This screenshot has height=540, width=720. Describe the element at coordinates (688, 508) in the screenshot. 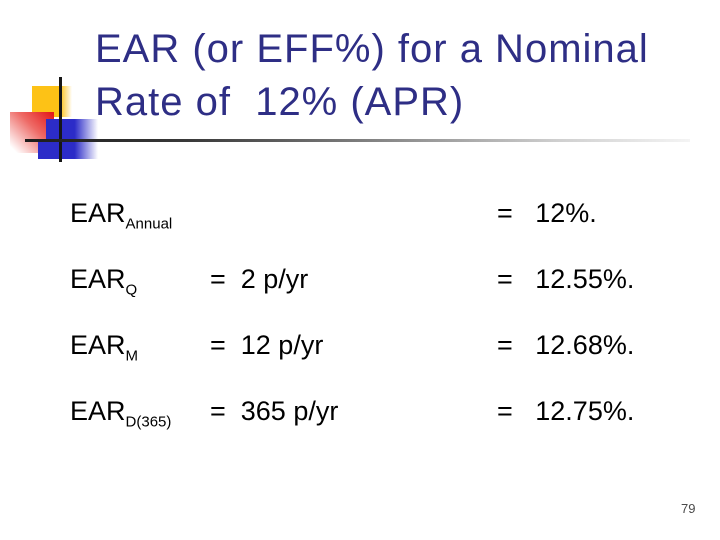

I see `page-number: 79` at that location.